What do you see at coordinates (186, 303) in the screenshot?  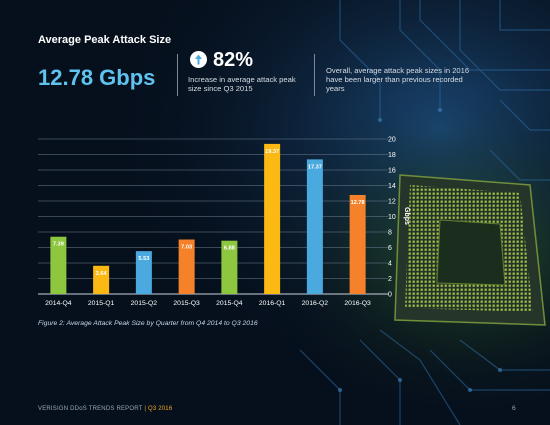 I see `x-tick-label: 2015-Q3` at bounding box center [186, 303].